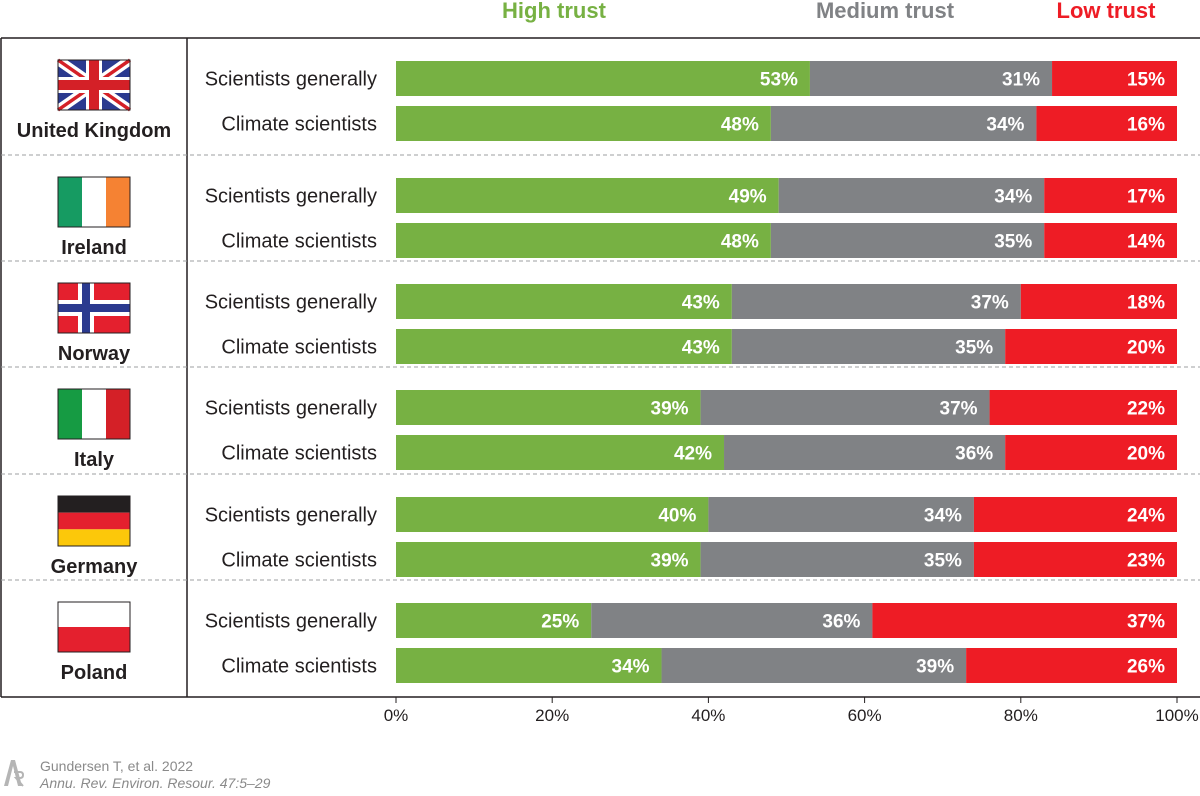 This screenshot has height=796, width=1200. What do you see at coordinates (1021, 715) in the screenshot?
I see `x-tick-label: 80%` at bounding box center [1021, 715].